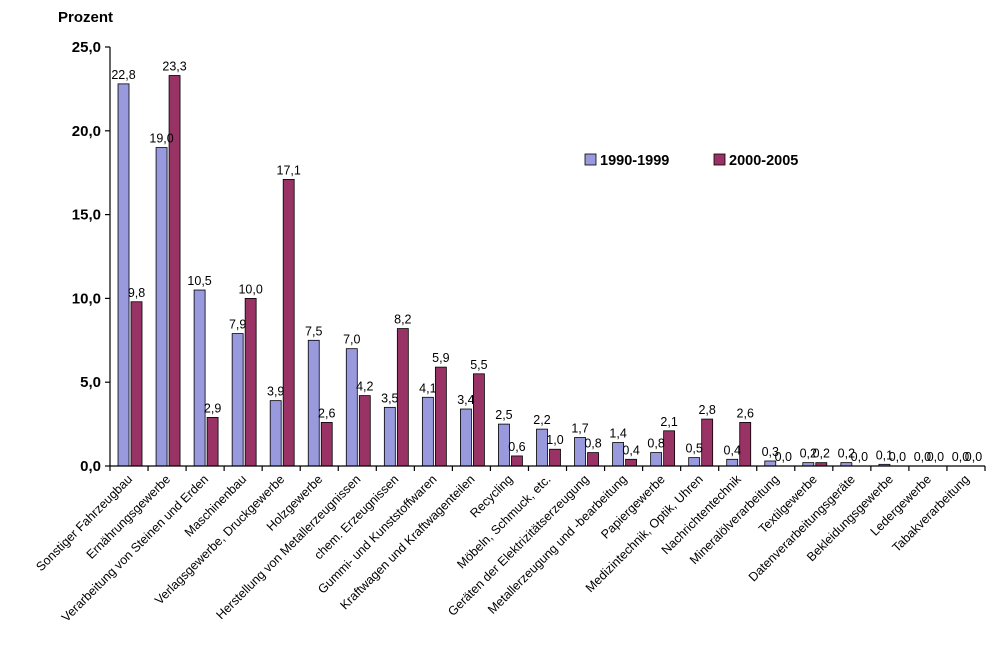 Image resolution: width=986 pixels, height=655 pixels. What do you see at coordinates (655, 444) in the screenshot?
I see `data-label-1990-1999-14: 0,8` at bounding box center [655, 444].